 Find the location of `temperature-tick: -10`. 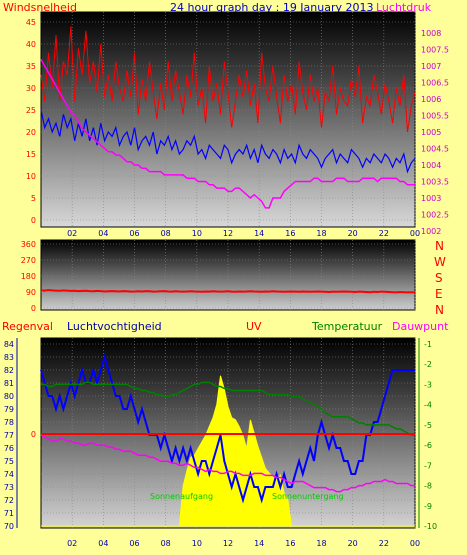

temperature-tick: -10 is located at coordinates (430, 526).